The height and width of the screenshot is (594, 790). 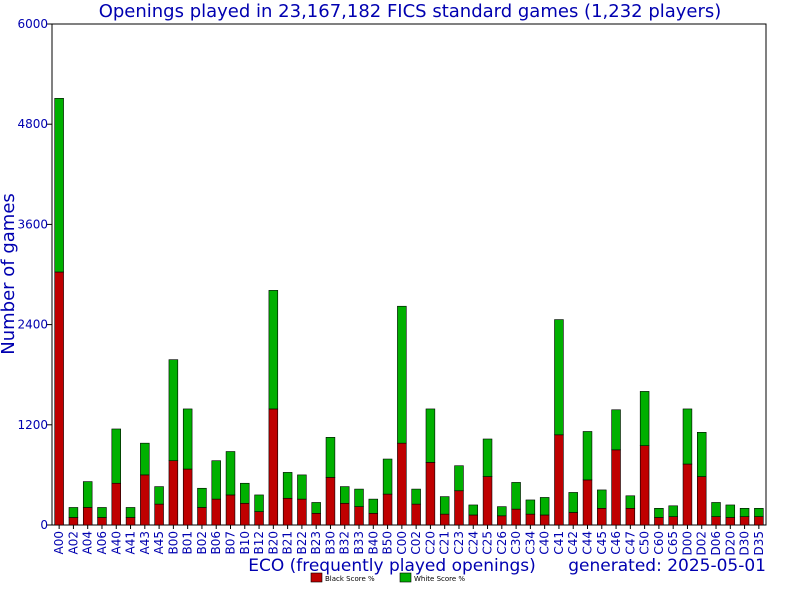 I want to click on x-tick-label: C45, so click(x=602, y=543).